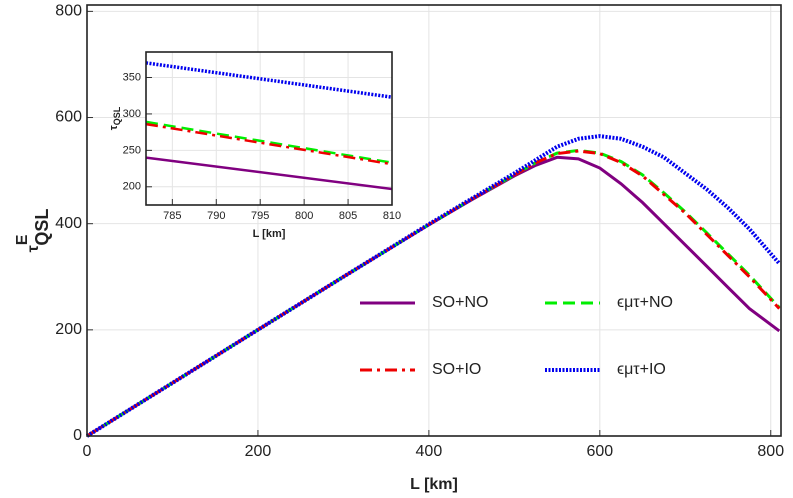 The width and height of the screenshot is (793, 498). Describe the element at coordinates (456, 369) in the screenshot. I see `legend-label: SO+IO` at that location.